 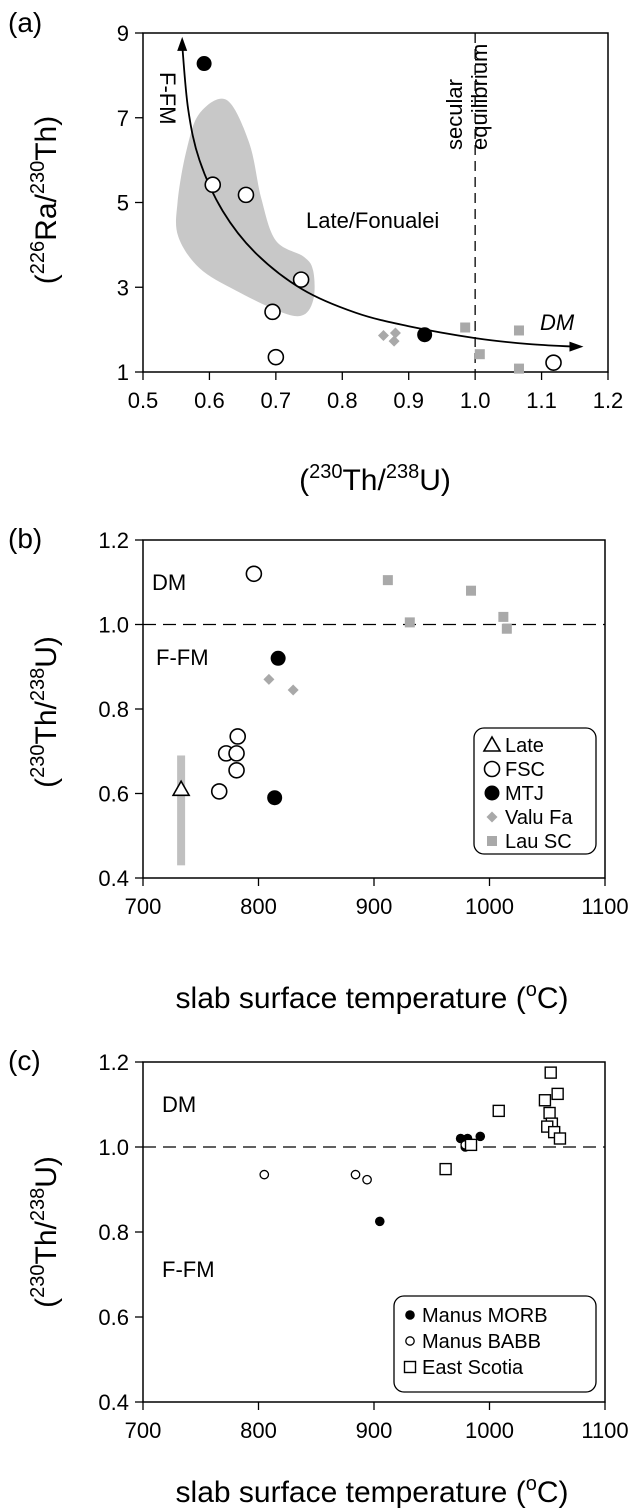 I want to click on panel-a-x-tick-label: 1.0, so click(x=475, y=400).